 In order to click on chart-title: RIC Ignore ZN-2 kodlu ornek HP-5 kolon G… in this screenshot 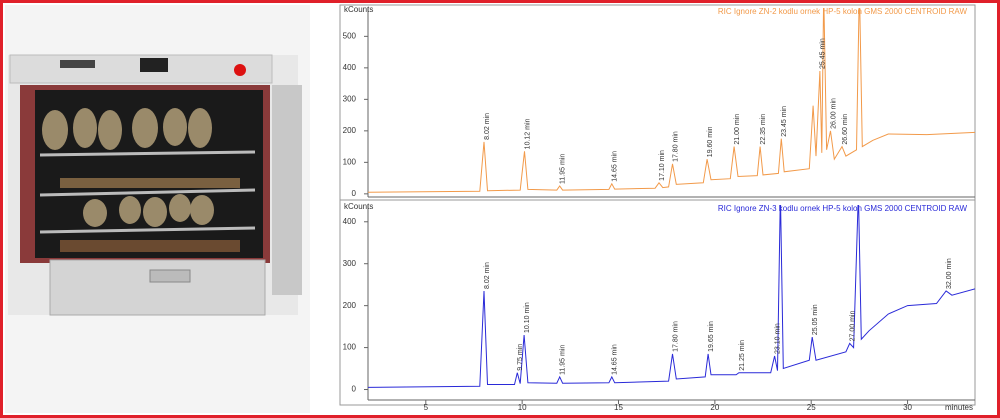, I will do `click(843, 11)`.